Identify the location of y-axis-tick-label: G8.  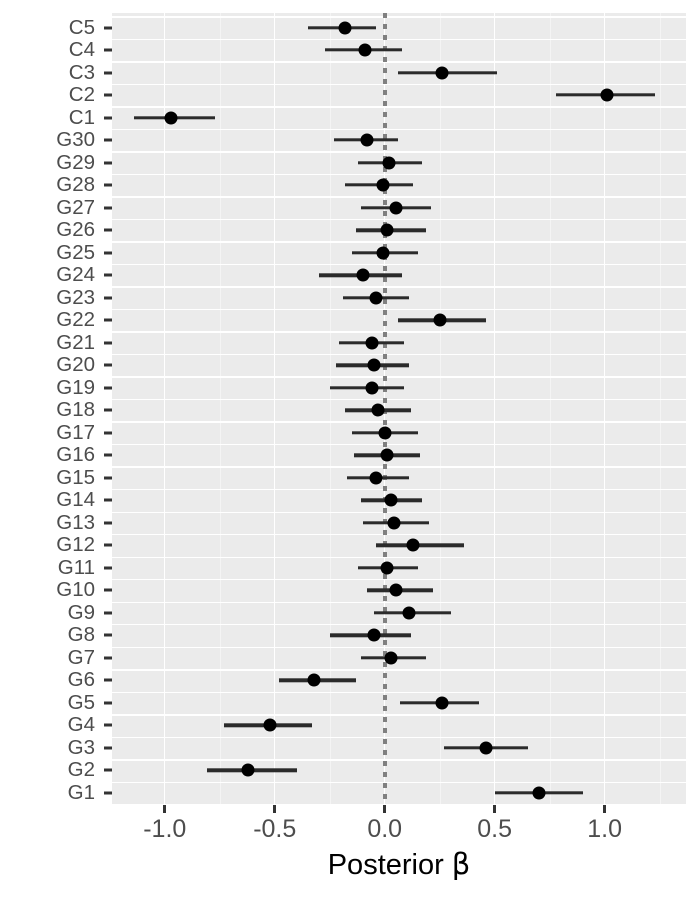
(81, 635).